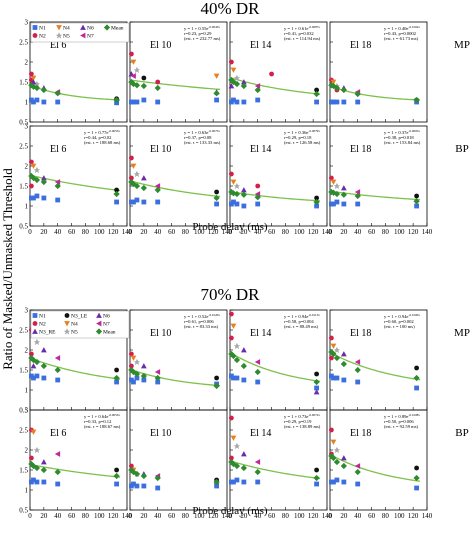 Image resolution: width=474 pixels, height=538 pixels. What do you see at coordinates (462, 45) in the screenshot?
I see `row-label-mp: MP` at bounding box center [462, 45].